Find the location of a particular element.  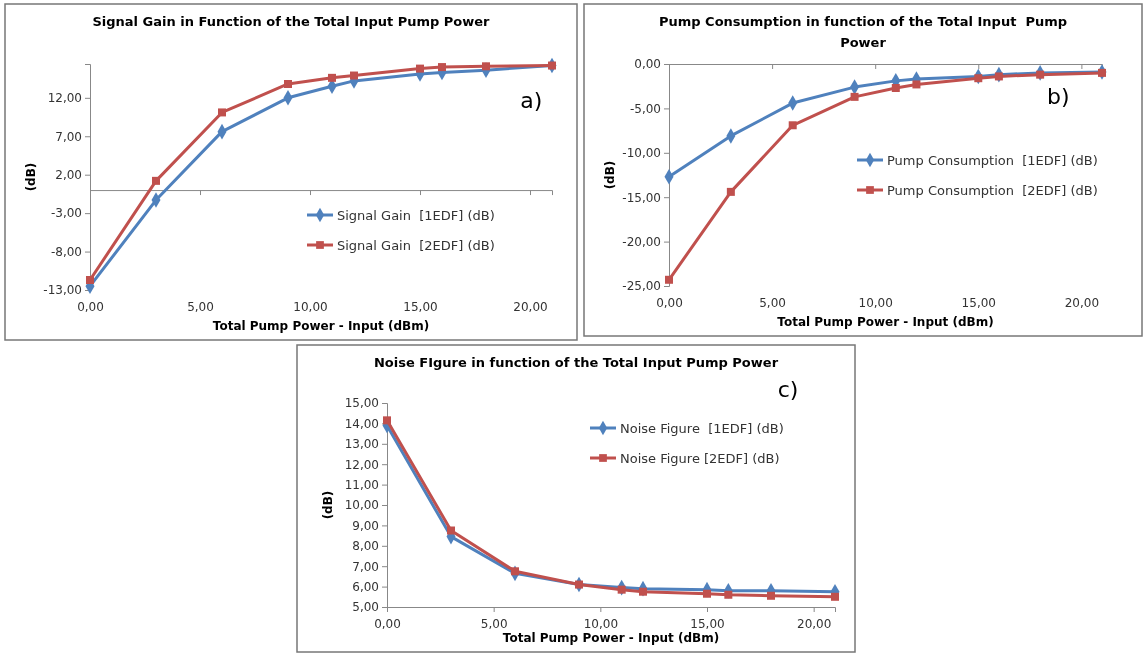

y-tick-label: 2,00 is located at coordinates (68, 175).